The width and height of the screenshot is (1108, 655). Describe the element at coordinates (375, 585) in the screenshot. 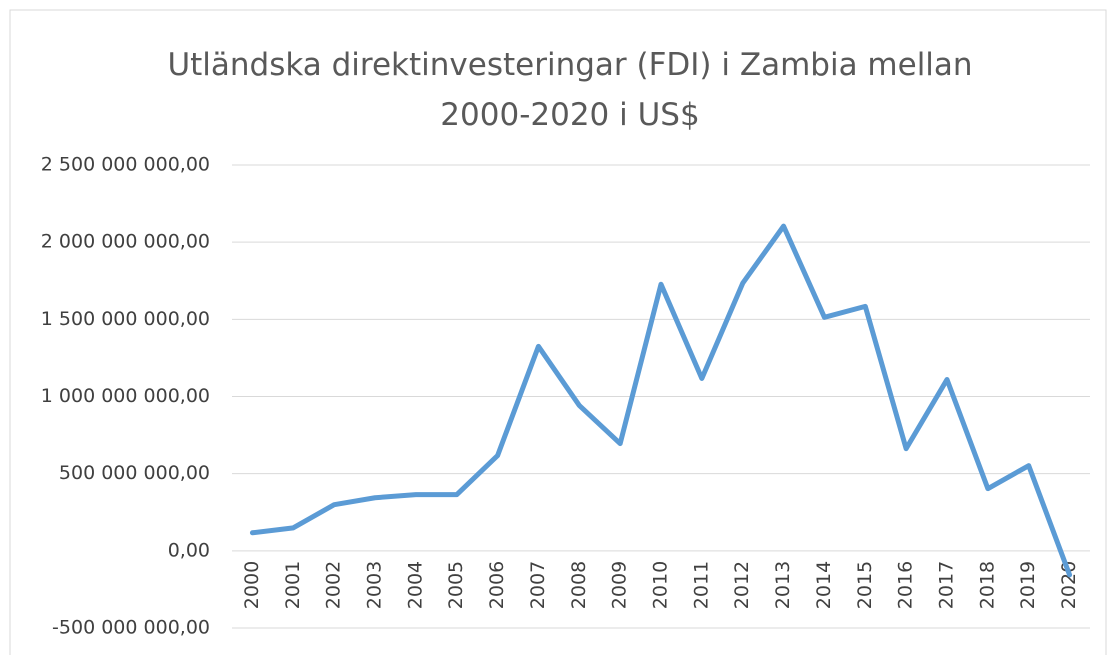

I see `x-tick-label: 2003` at that location.